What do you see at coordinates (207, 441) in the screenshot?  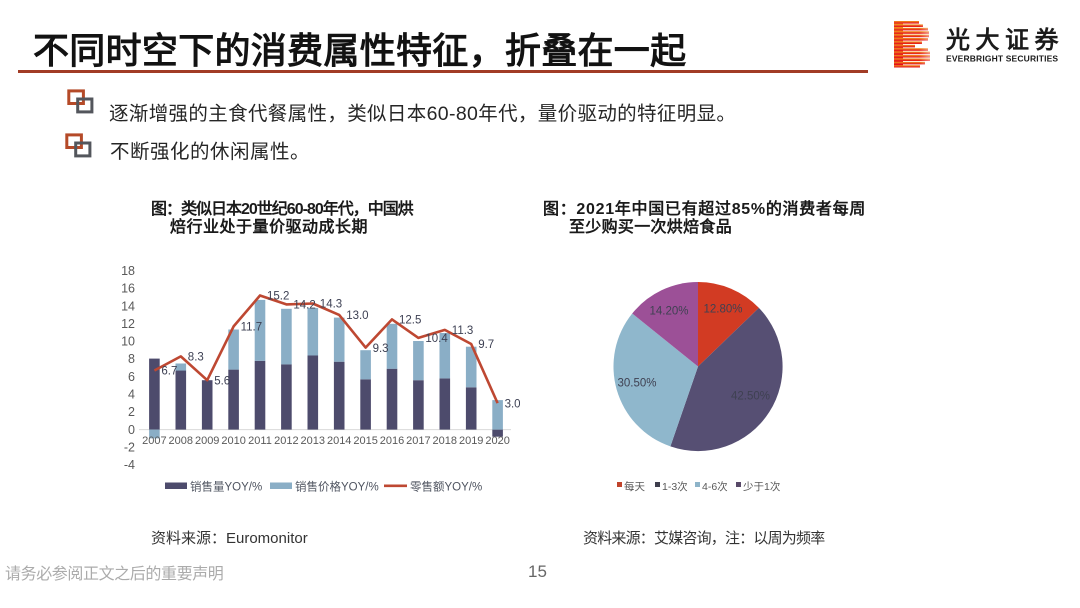 I see `svg-text: 2009` at bounding box center [207, 441].